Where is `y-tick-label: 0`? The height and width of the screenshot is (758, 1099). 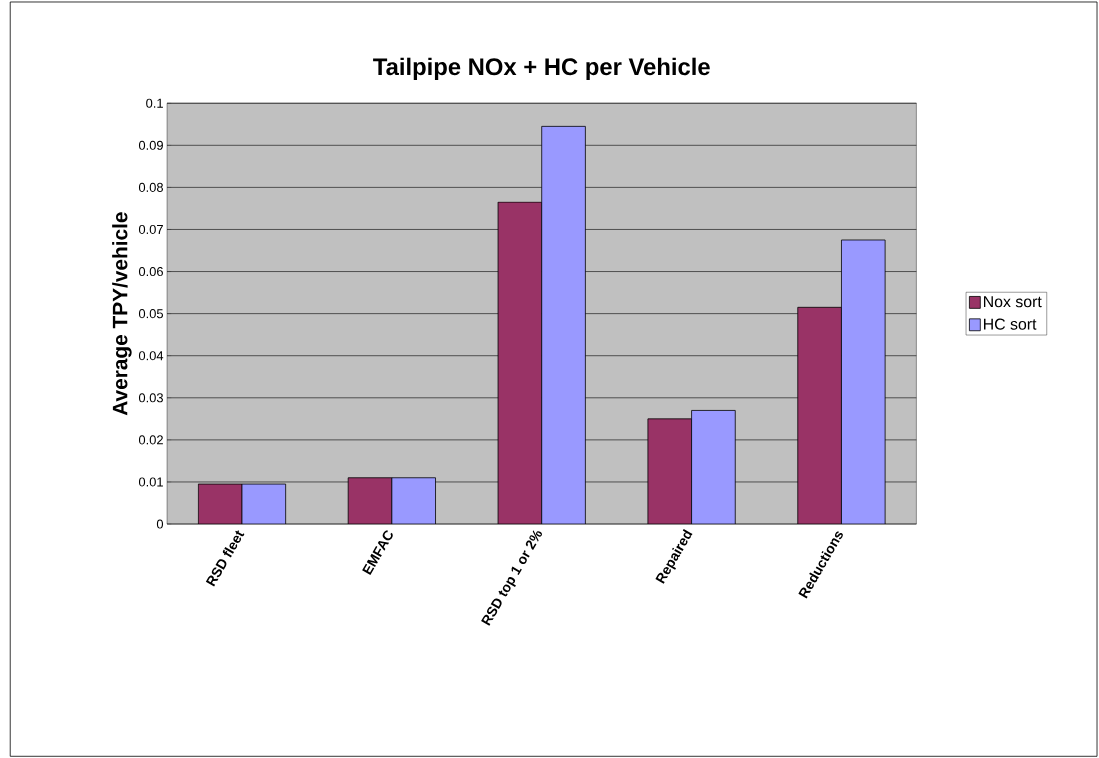
y-tick-label: 0 is located at coordinates (160, 524).